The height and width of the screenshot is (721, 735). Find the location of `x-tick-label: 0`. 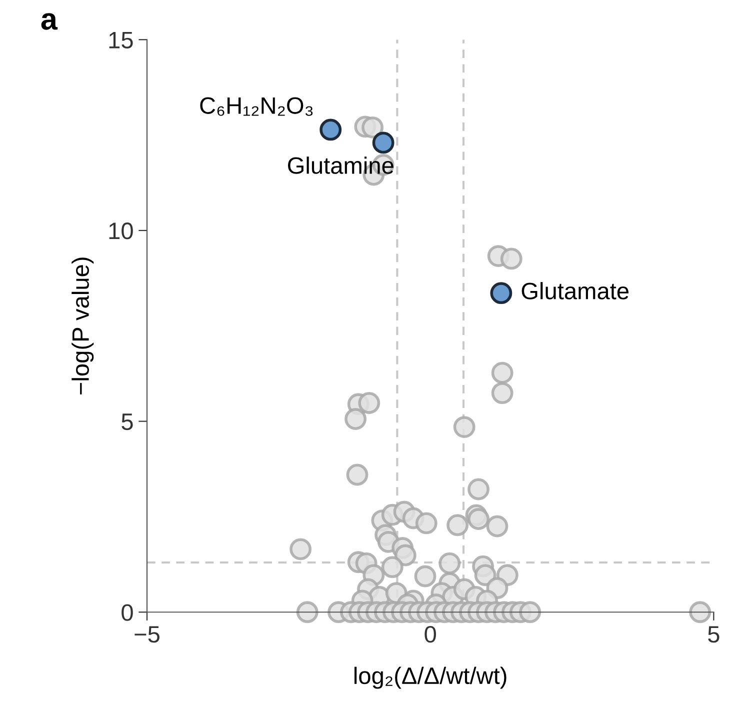

x-tick-label: 0 is located at coordinates (430, 634).